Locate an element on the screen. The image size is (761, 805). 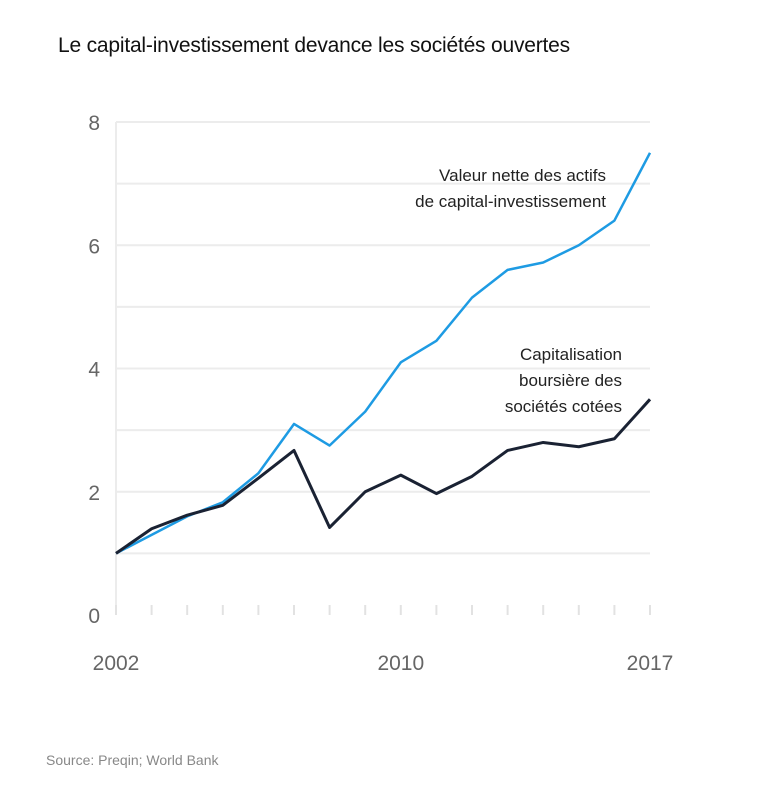
series-label: Capitalisation is located at coordinates (571, 354).